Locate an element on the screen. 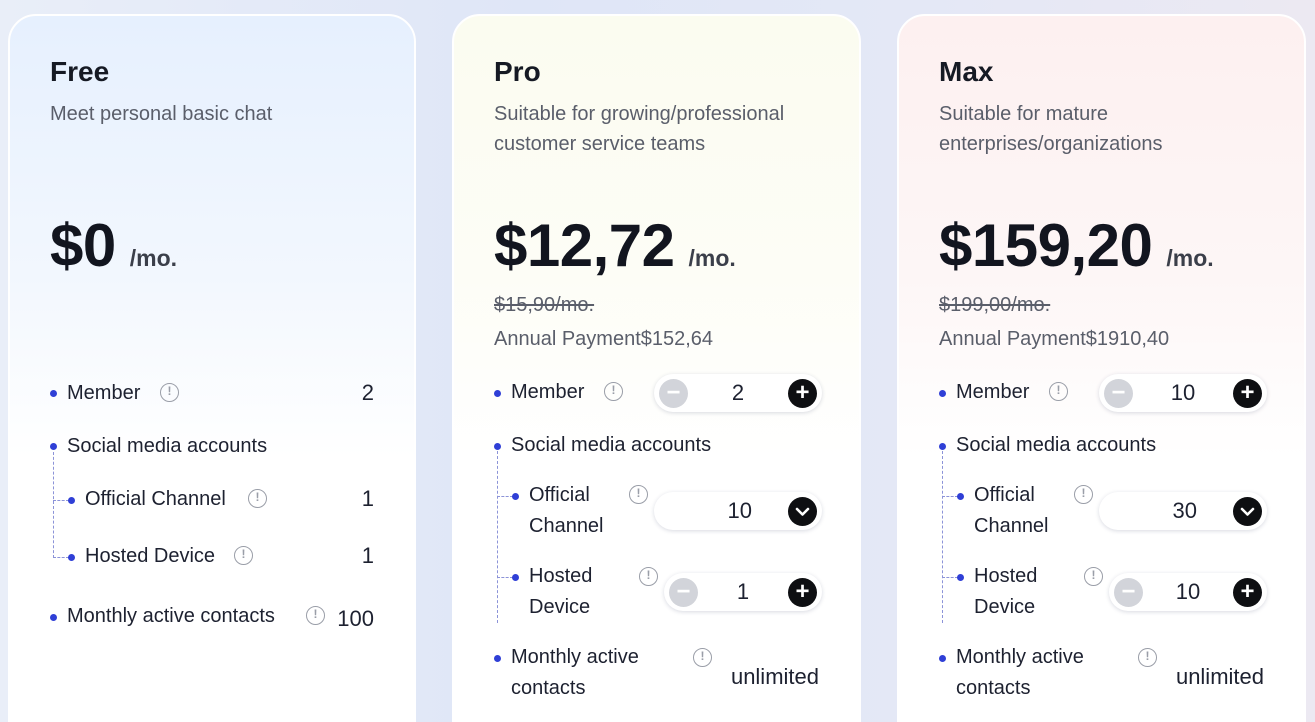 Image resolution: width=1315 pixels, height=722 pixels. plan-price: $159,20 is located at coordinates (1046, 245).